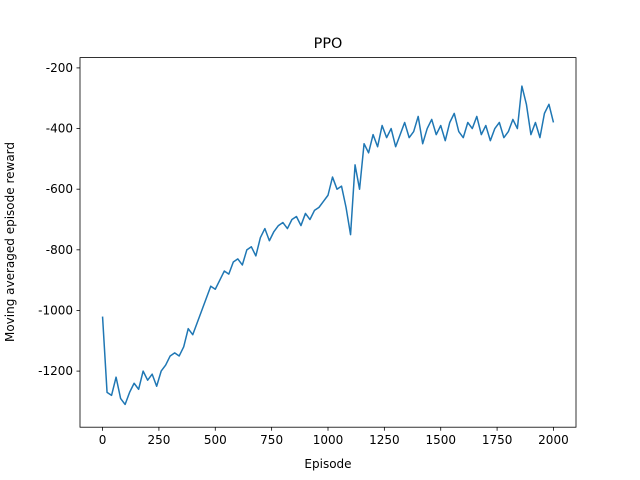 This screenshot has height=480, width=640. Describe the element at coordinates (59, 129) in the screenshot. I see `y-tick-label: -400` at that location.